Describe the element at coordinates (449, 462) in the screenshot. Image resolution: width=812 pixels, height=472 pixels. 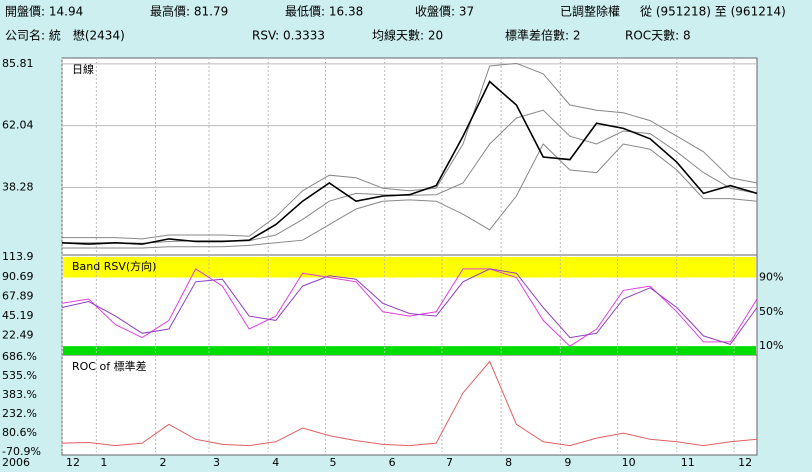
I see `x-tick-label: 7` at that location.